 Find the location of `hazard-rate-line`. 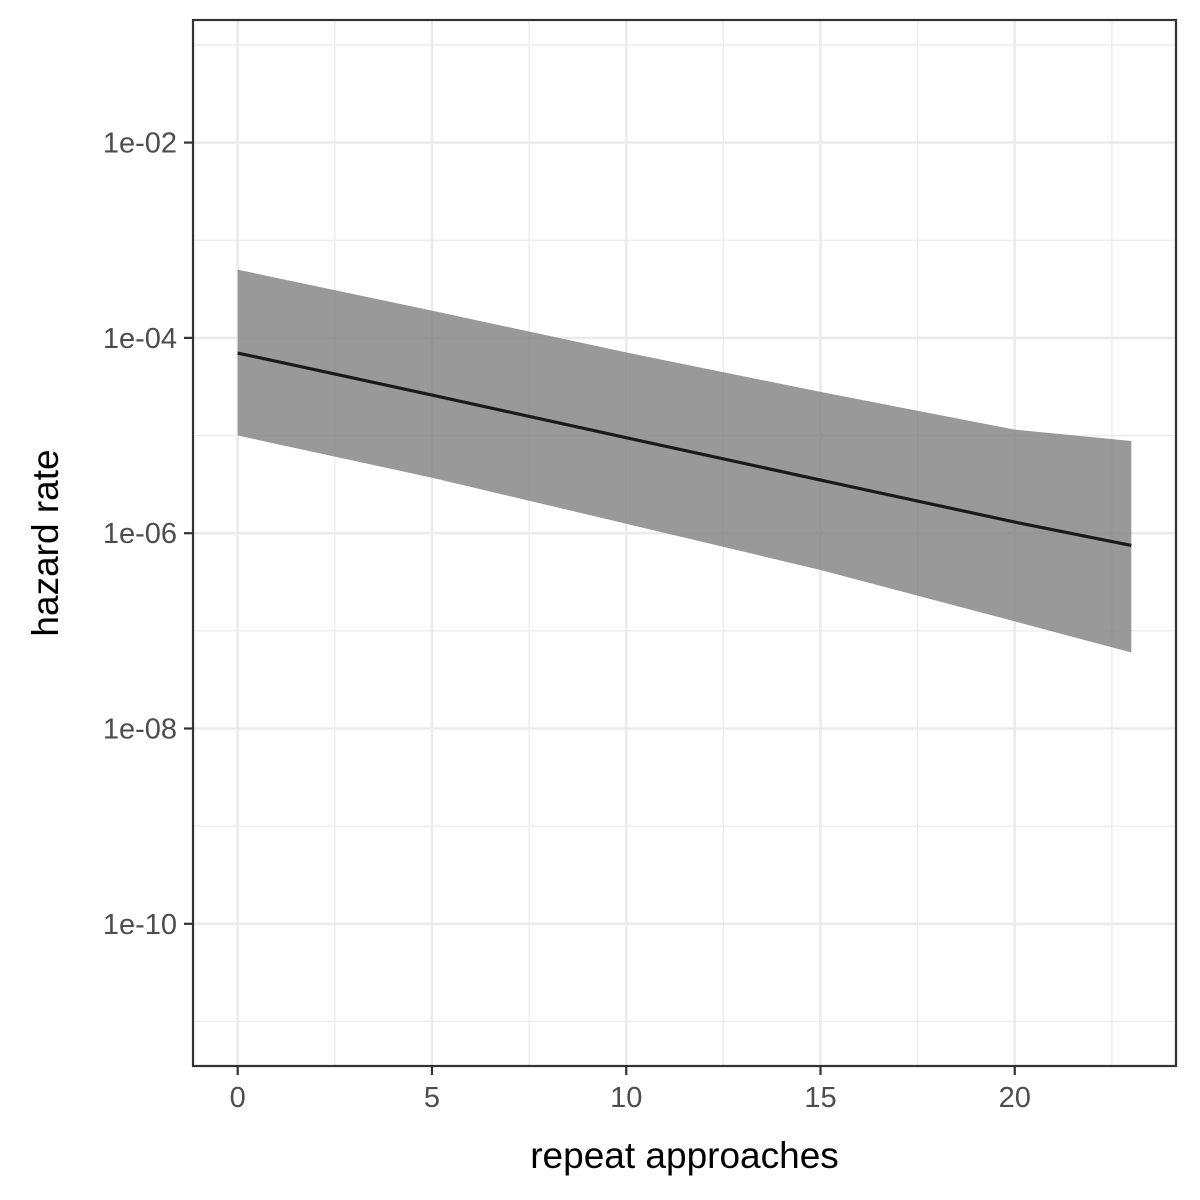

hazard-rate-line is located at coordinates (684, 449).